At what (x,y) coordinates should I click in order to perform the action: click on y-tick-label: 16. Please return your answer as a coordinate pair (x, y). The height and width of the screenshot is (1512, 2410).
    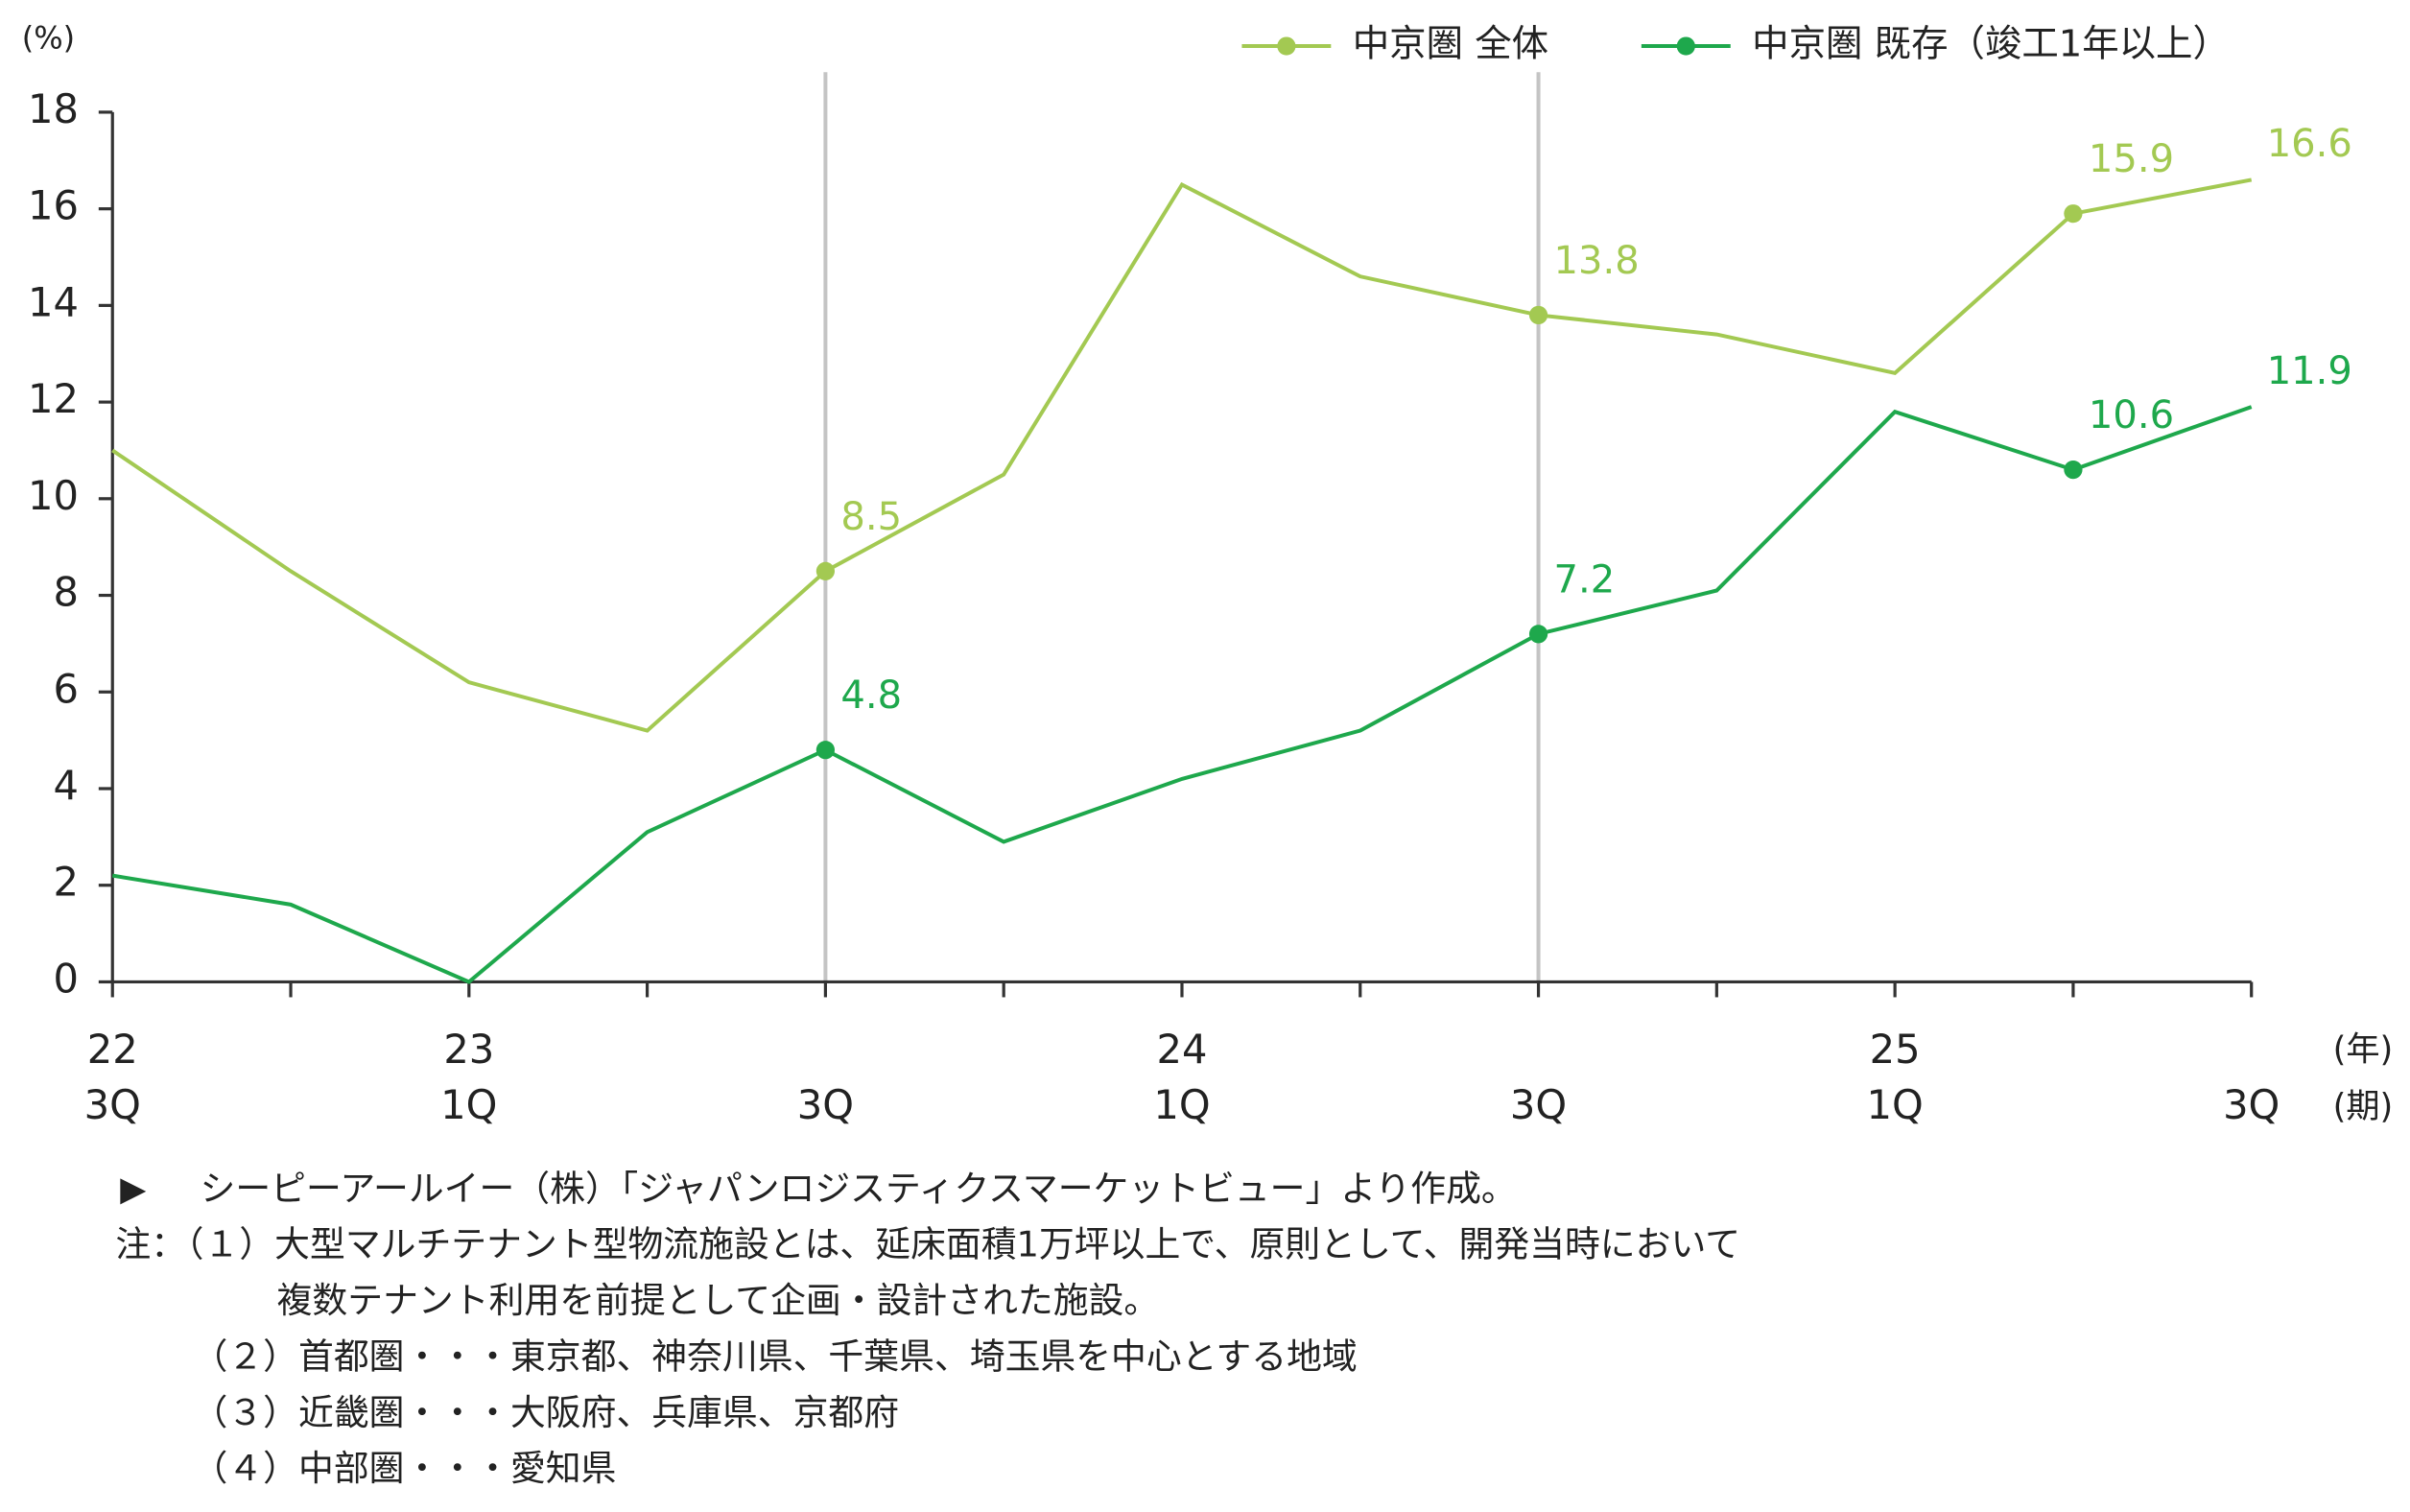
    Looking at the image, I should click on (53, 205).